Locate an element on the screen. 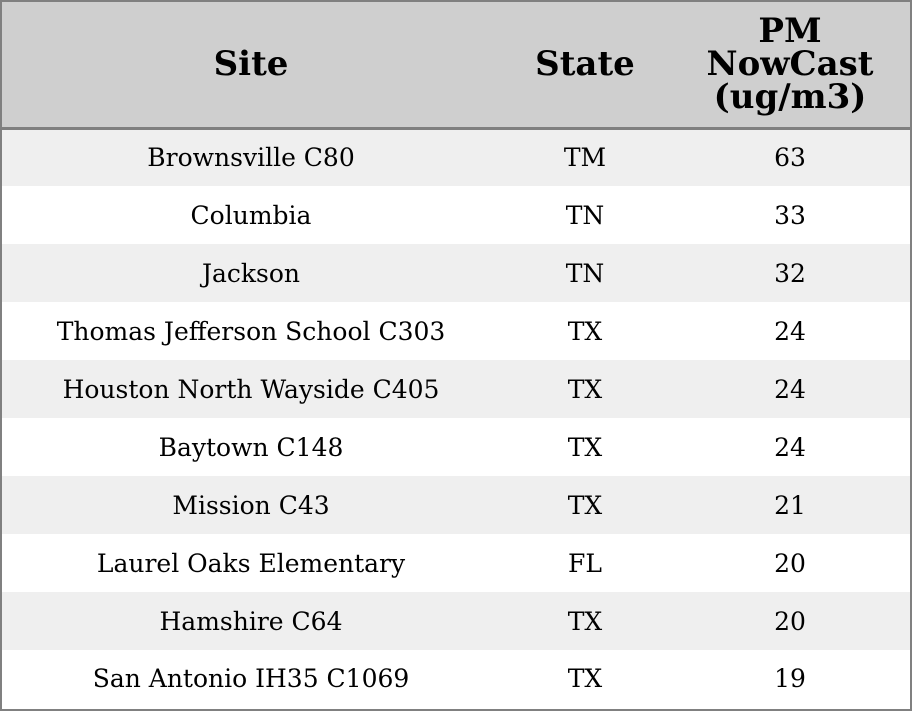 This screenshot has height=711, width=912. cell-site: Laurel Oaks Elementary is located at coordinates (251, 563).